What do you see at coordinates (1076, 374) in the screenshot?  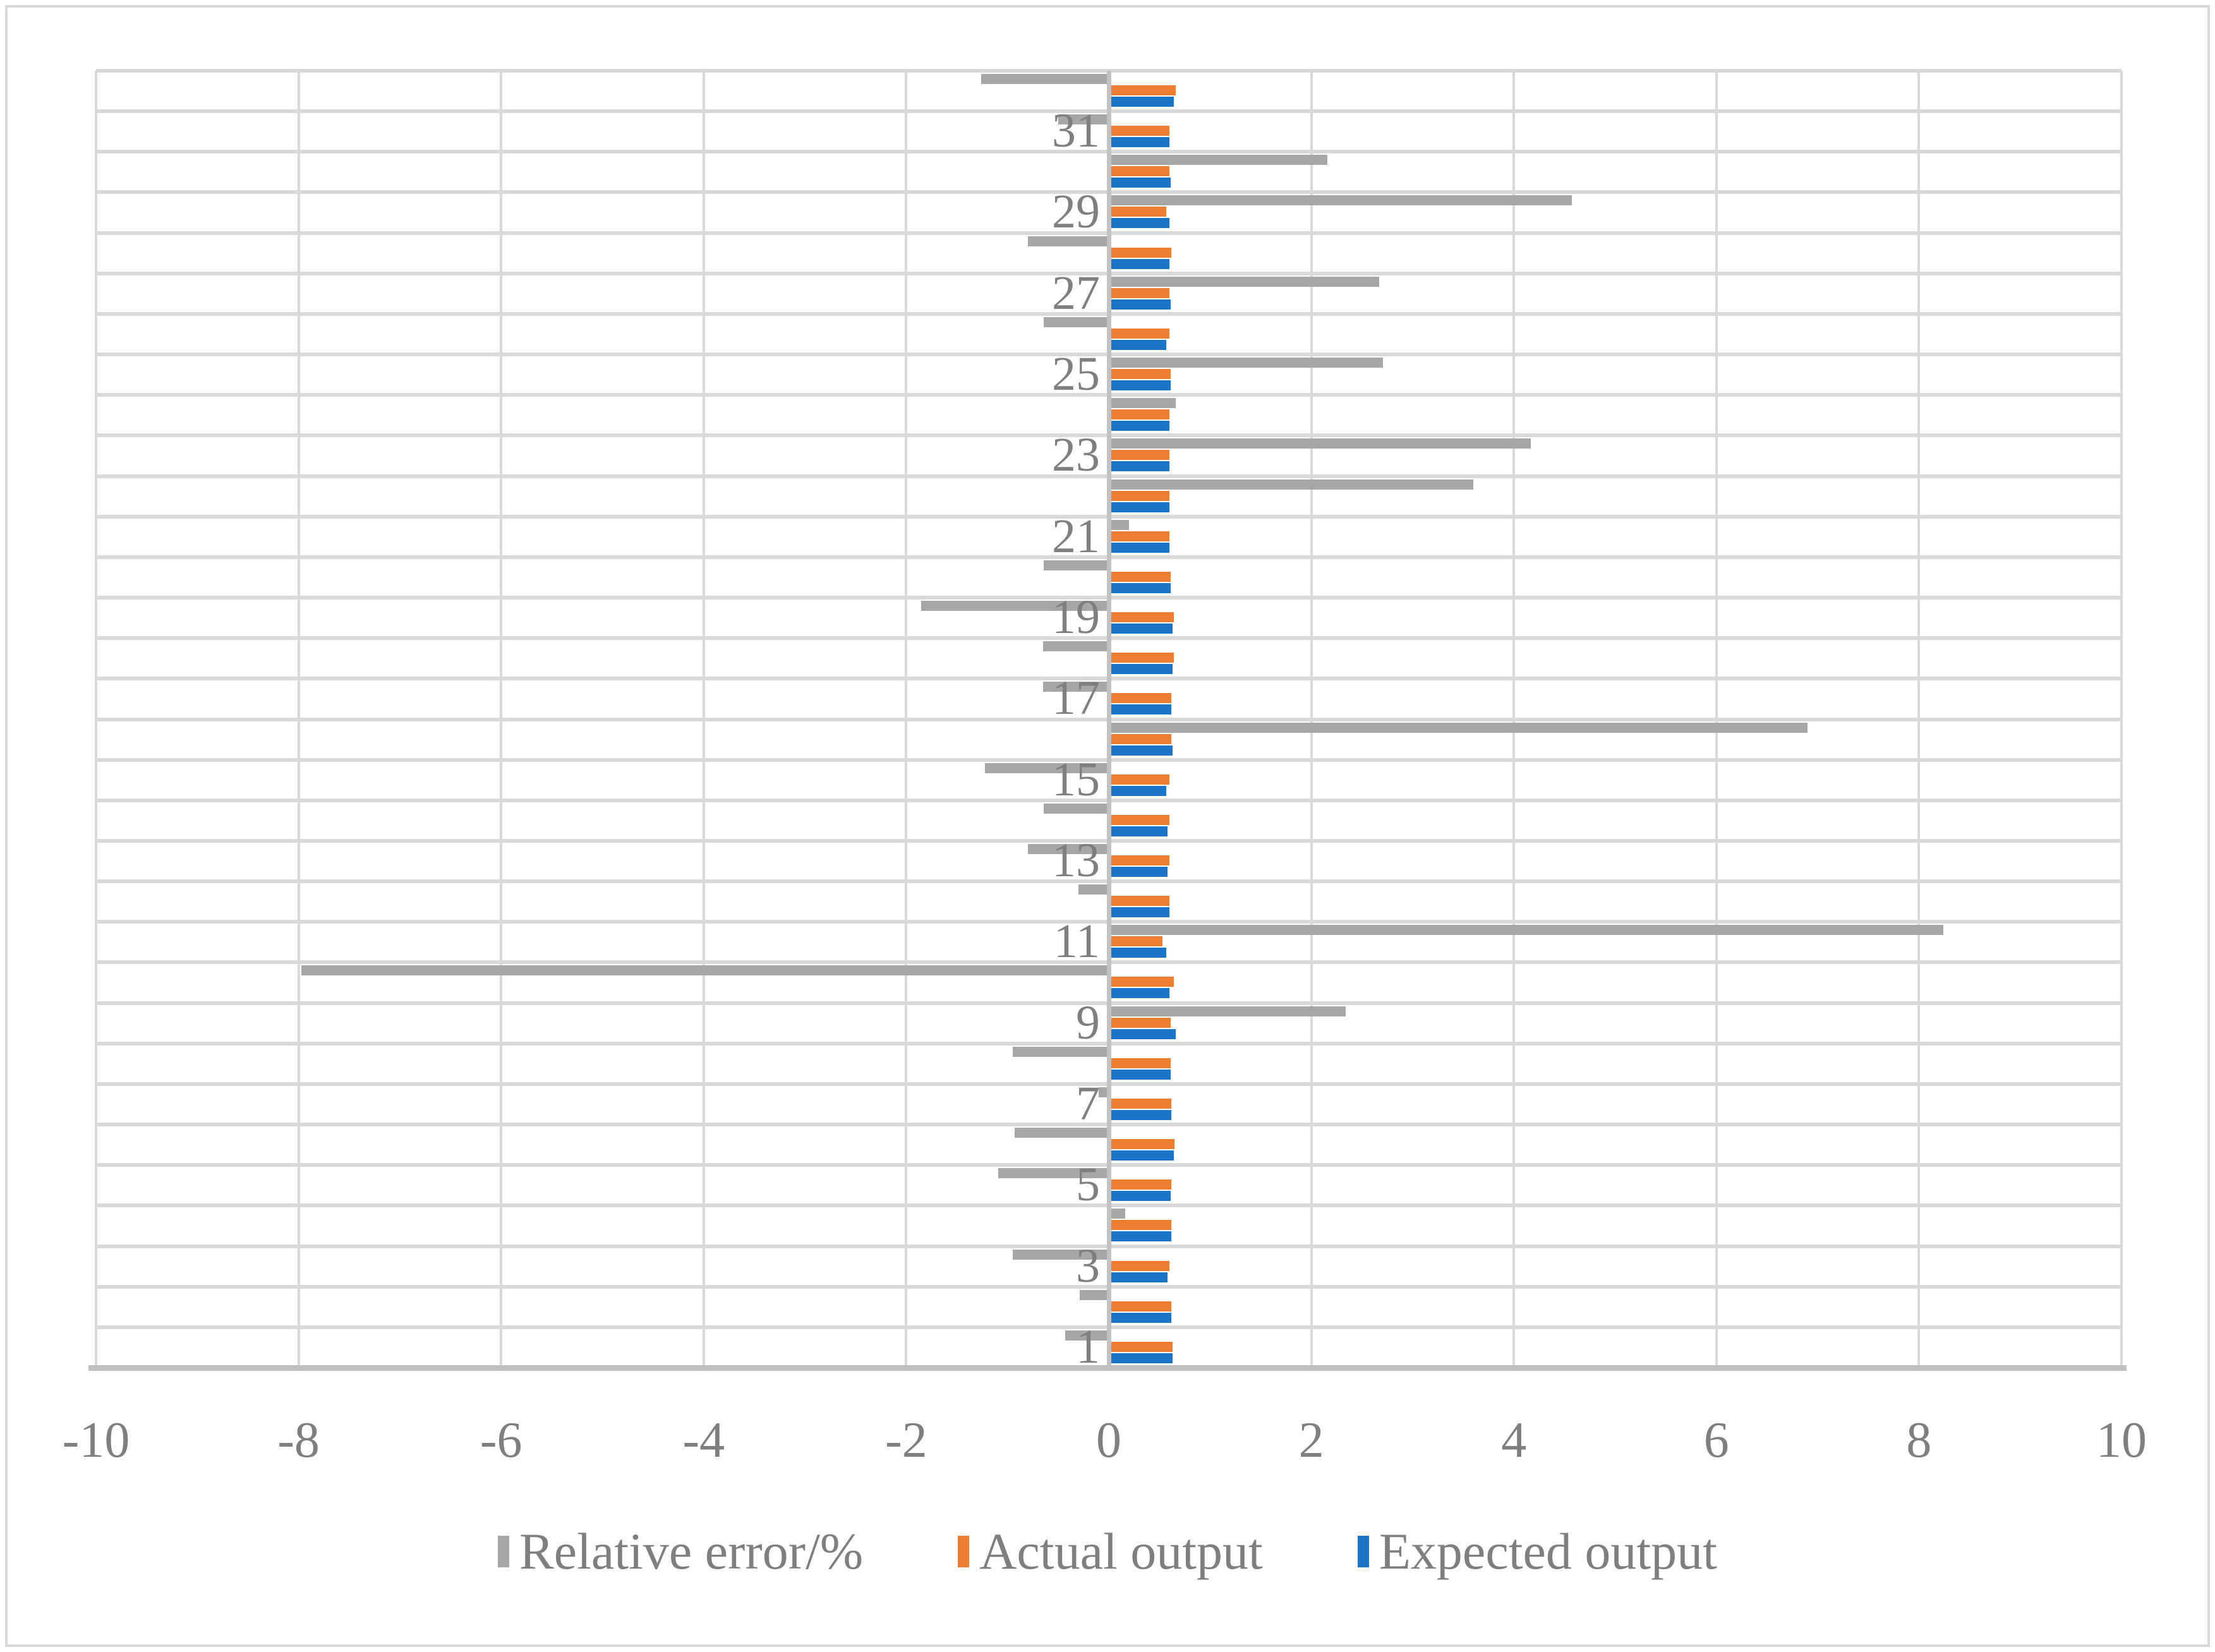 I see `category-label: 25` at bounding box center [1076, 374].